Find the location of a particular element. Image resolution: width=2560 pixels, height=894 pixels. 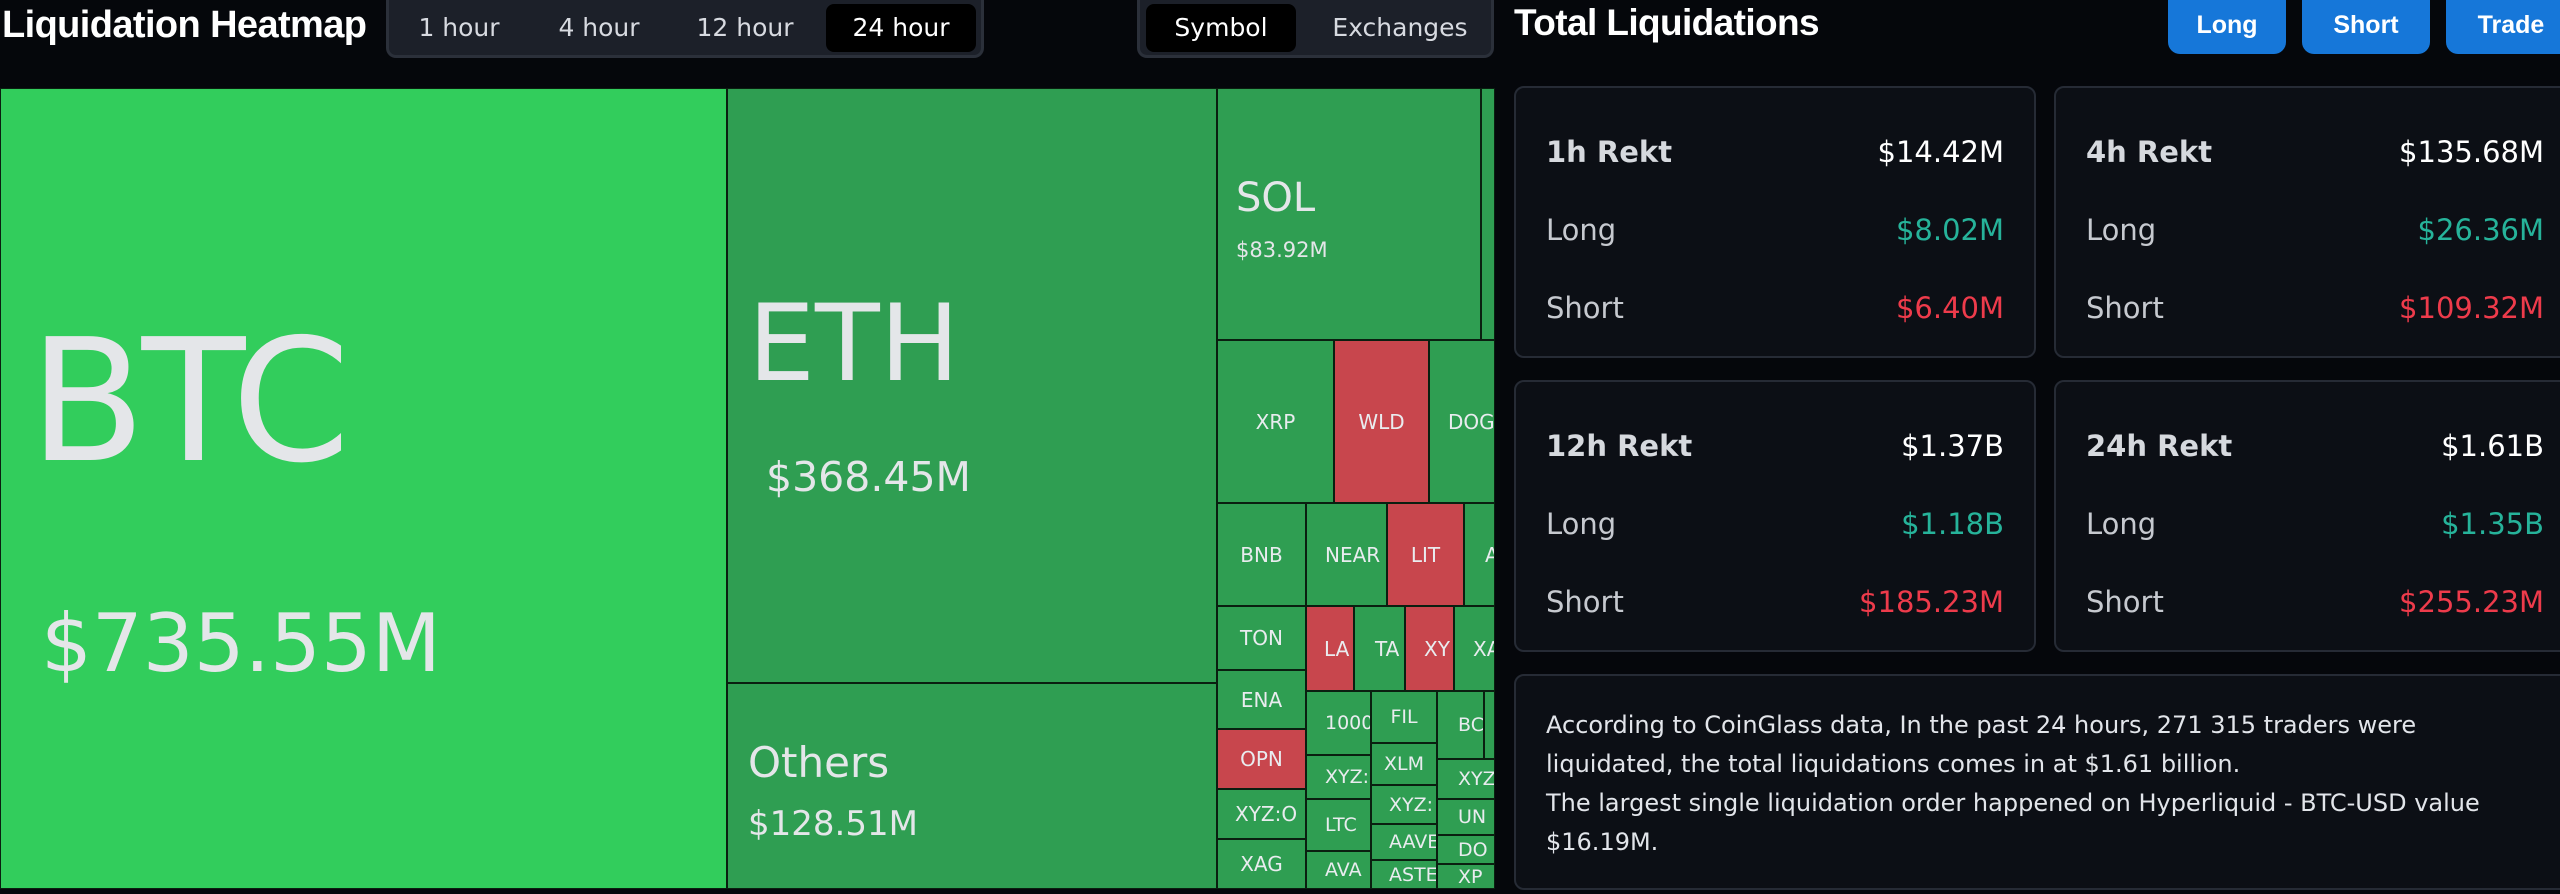

total-liquidations-title: Total Liquidations is located at coordinates (1667, 22).